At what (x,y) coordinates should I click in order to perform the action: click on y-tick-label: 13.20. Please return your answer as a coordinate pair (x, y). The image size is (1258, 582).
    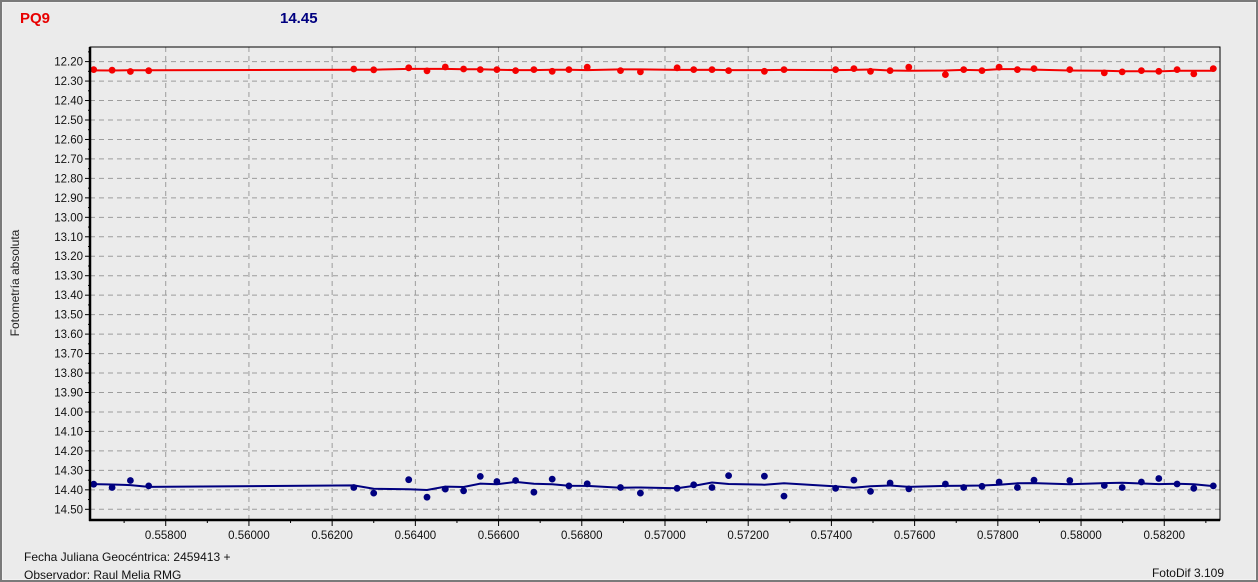
    Looking at the image, I should click on (68, 257).